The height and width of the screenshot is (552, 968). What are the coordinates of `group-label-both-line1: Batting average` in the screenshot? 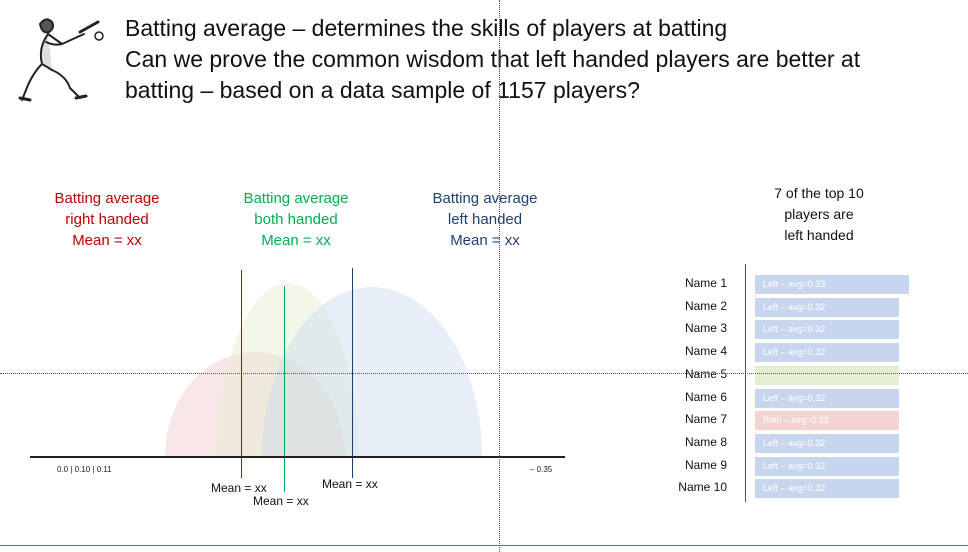 It's located at (296, 198).